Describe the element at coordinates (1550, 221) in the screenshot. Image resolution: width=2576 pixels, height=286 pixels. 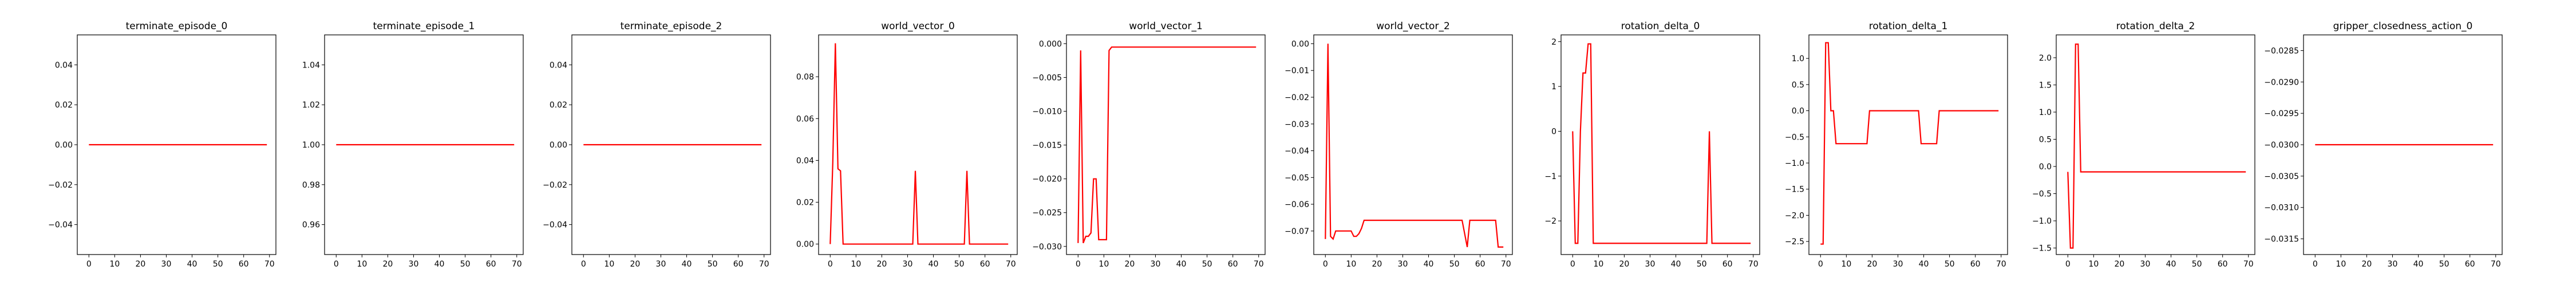
I see `y-tick-label: −2` at that location.